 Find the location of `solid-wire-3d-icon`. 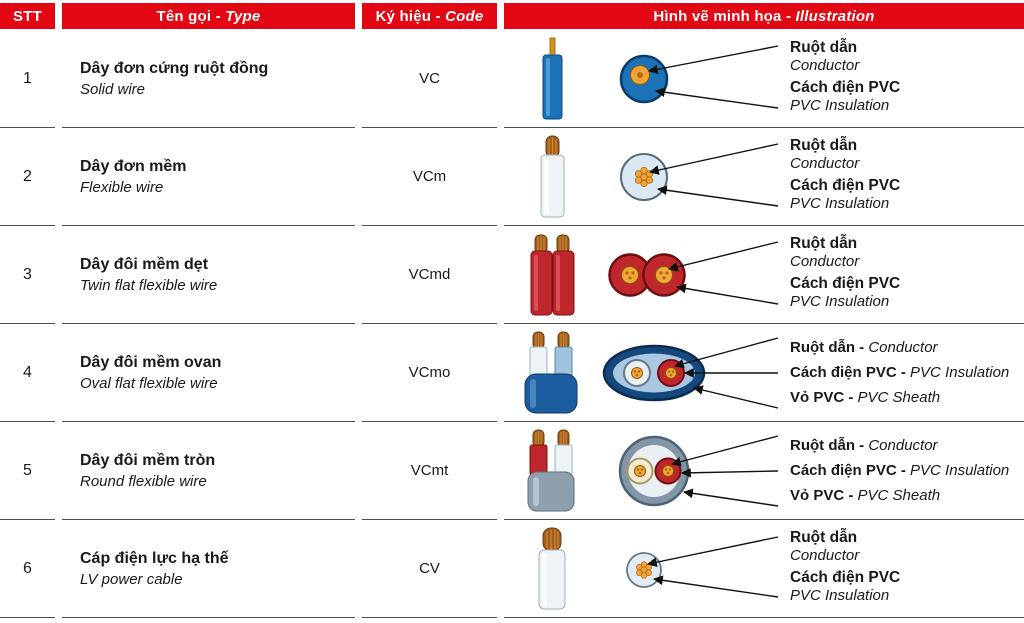

solid-wire-3d-icon is located at coordinates (552, 78).